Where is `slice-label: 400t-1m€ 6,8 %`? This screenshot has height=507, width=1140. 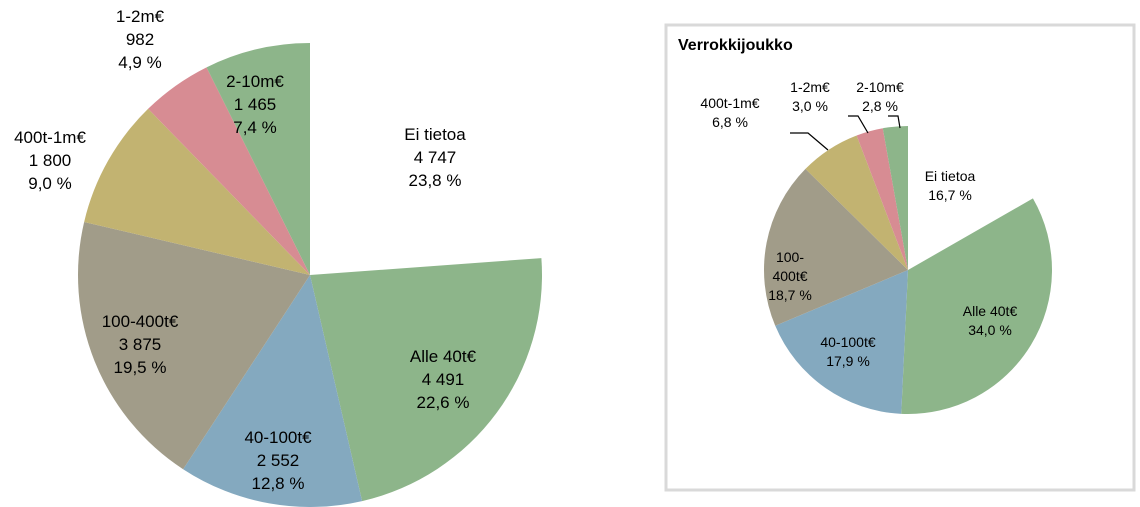
slice-label: 400t-1m€ 6,8 % is located at coordinates (729, 112).